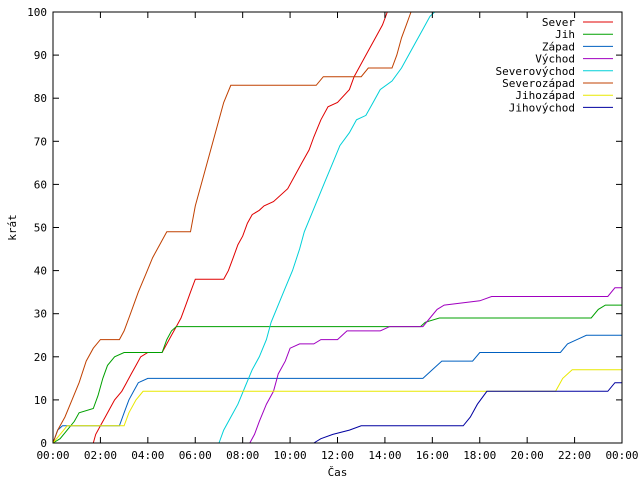 Image resolution: width=640 pixels, height=480 pixels. I want to click on x-tick-label: 02:00, so click(100, 455).